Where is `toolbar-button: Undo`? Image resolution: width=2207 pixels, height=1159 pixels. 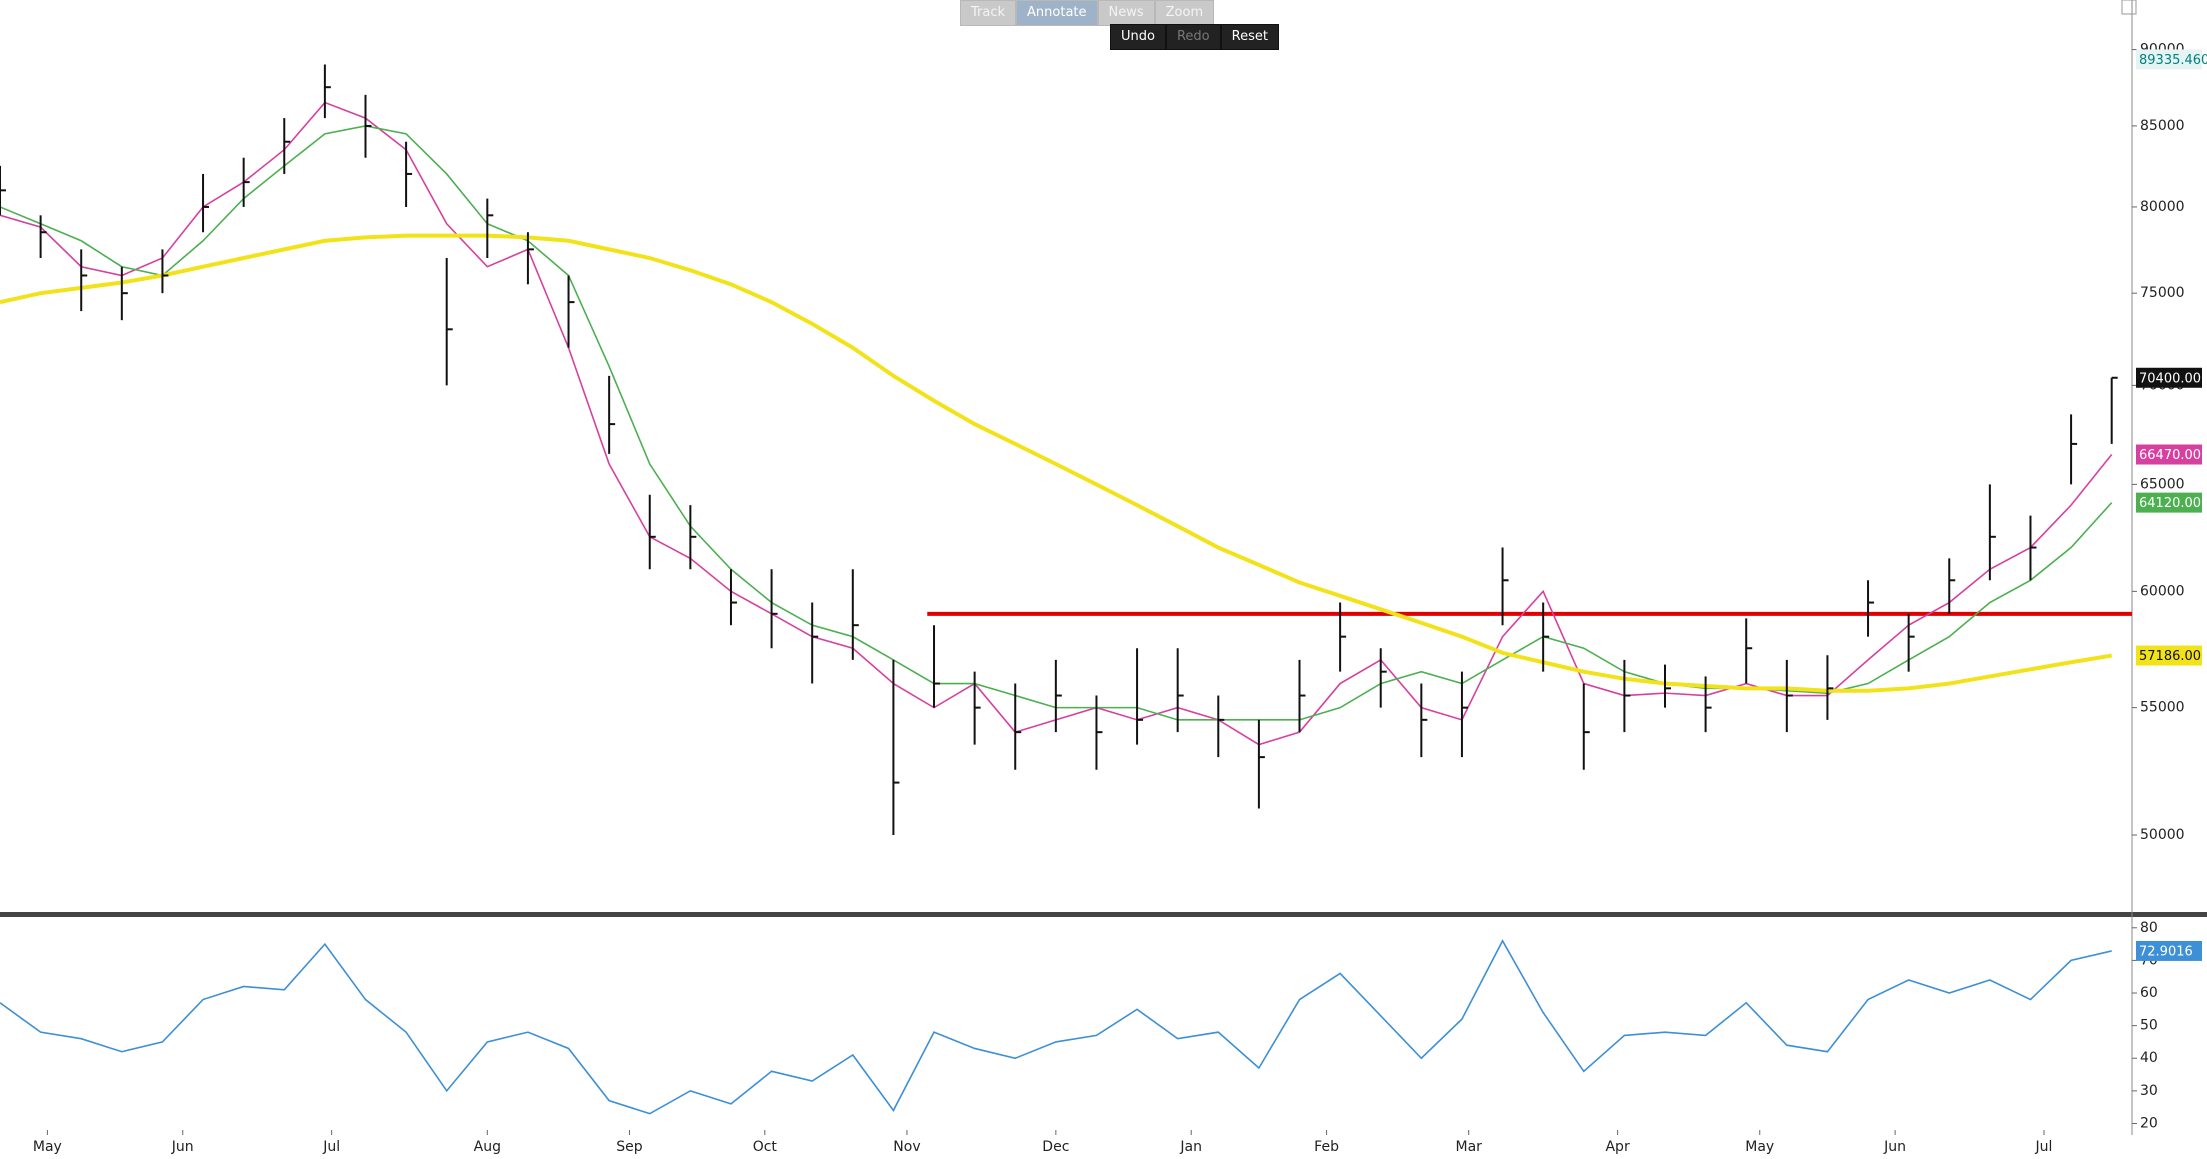
toolbar-button: Undo is located at coordinates (1138, 37).